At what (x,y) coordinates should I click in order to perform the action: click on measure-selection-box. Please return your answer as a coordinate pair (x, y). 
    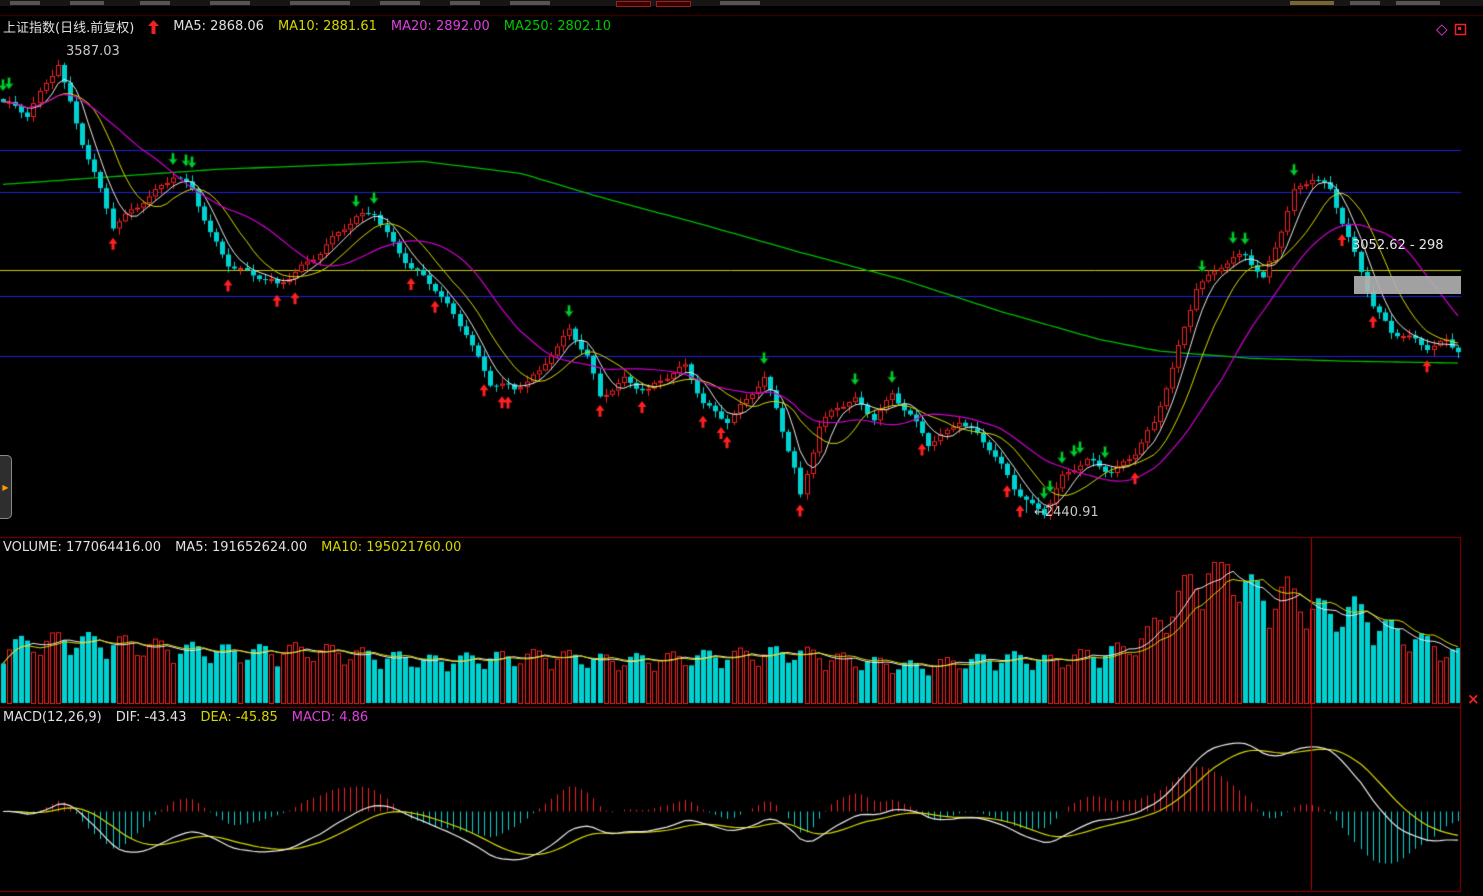
    Looking at the image, I should click on (1407, 285).